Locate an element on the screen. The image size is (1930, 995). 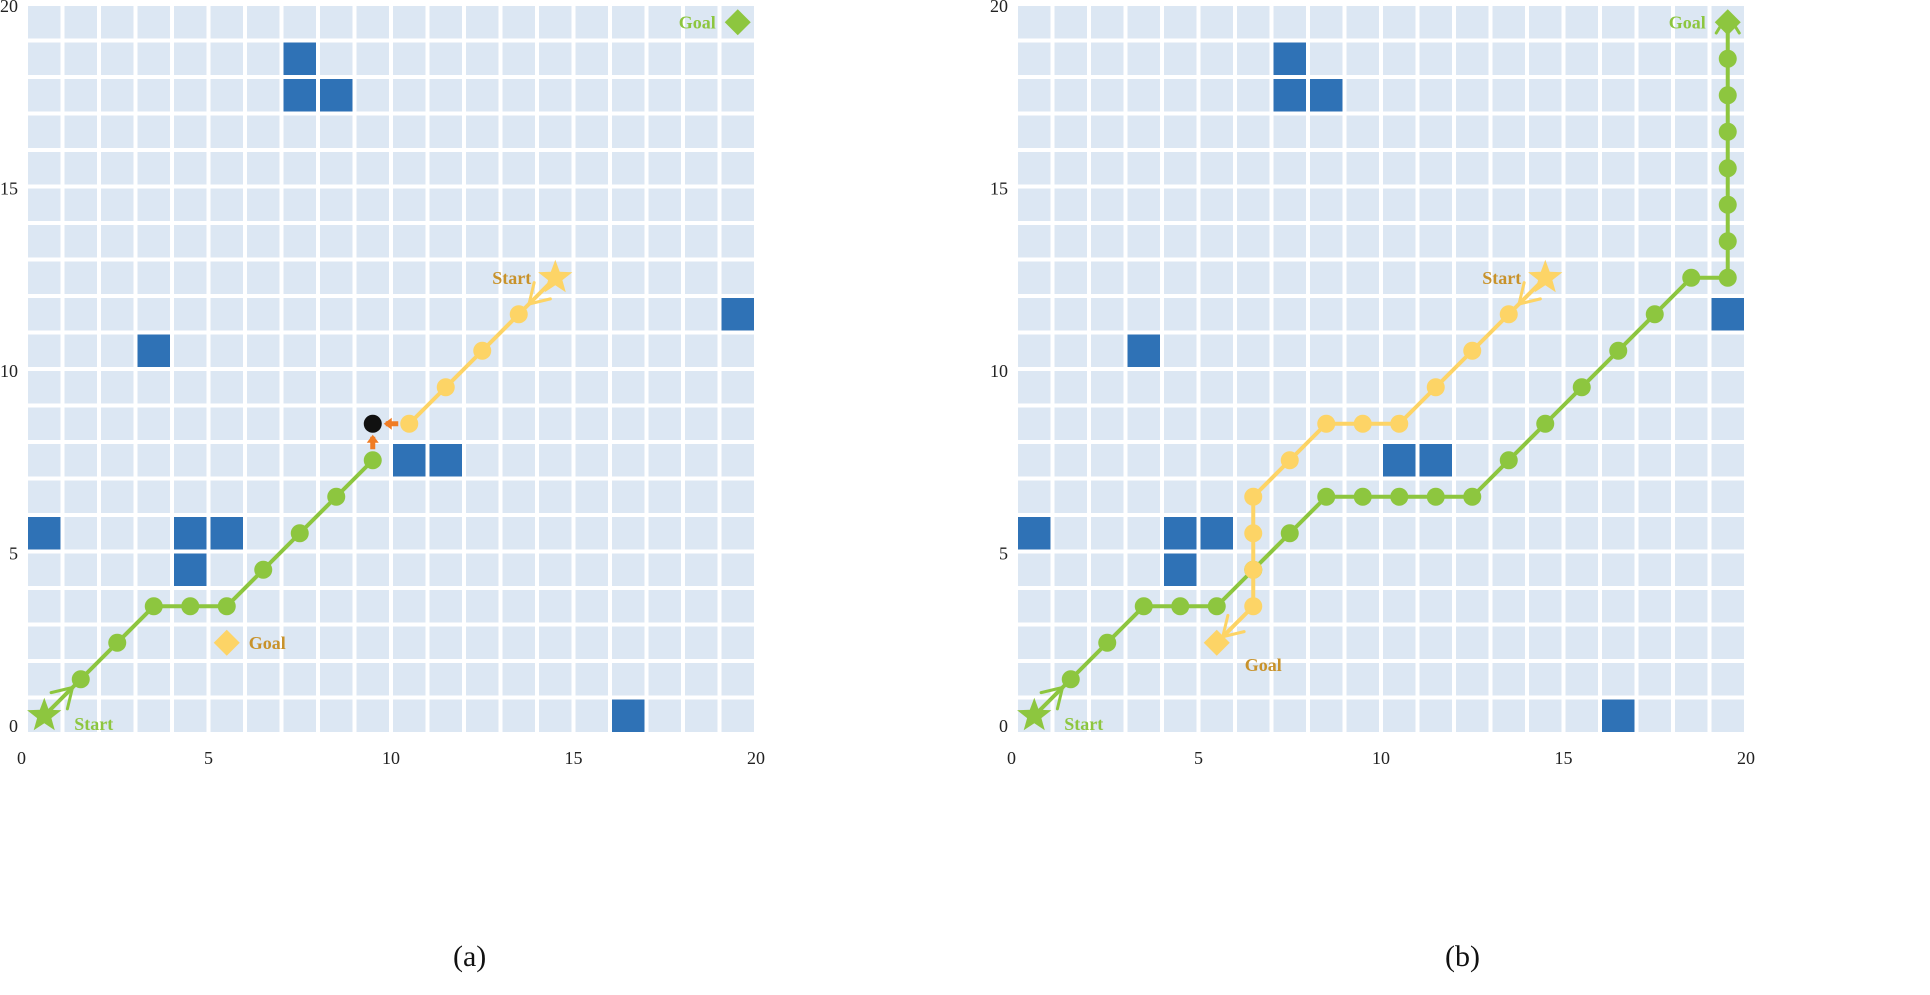
green-goal-diamond-icon is located at coordinates (737, 22).